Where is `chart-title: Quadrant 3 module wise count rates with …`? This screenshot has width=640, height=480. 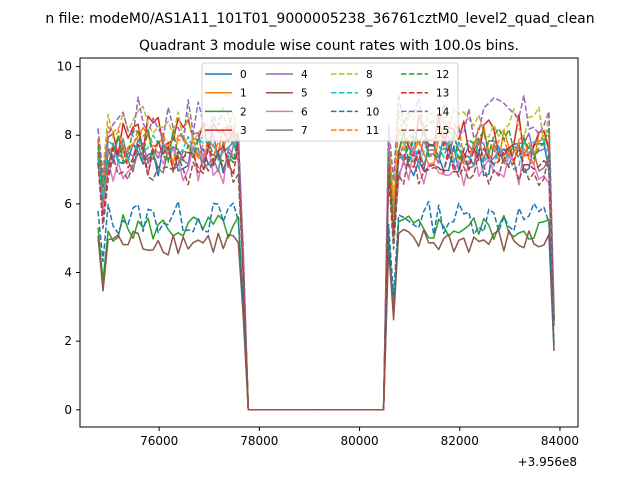
chart-title: Quadrant 3 module wise count rates with … is located at coordinates (329, 46).